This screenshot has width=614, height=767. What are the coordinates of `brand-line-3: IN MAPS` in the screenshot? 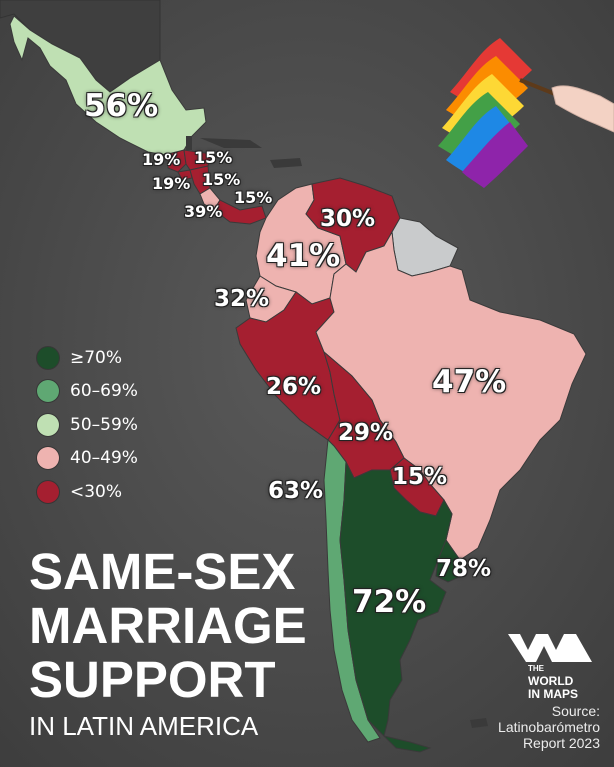 It's located at (553, 694).